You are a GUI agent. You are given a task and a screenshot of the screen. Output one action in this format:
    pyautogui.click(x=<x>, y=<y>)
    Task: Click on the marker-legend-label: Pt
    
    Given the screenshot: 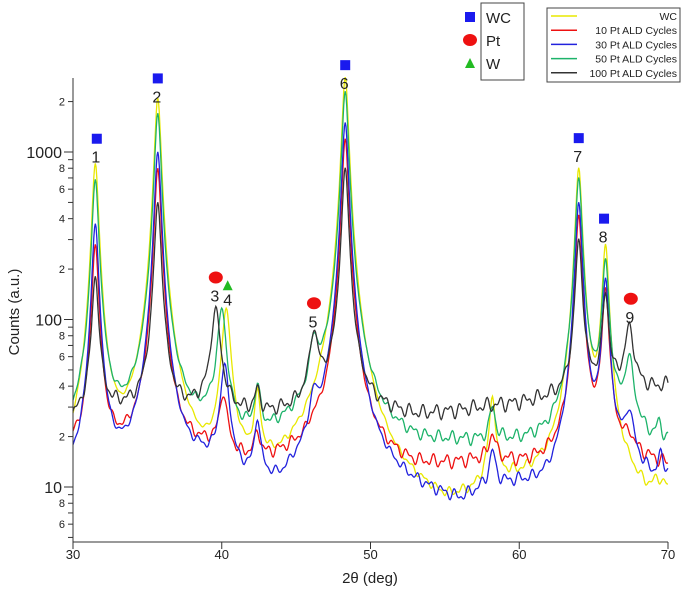 What is the action you would take?
    pyautogui.click(x=493, y=41)
    